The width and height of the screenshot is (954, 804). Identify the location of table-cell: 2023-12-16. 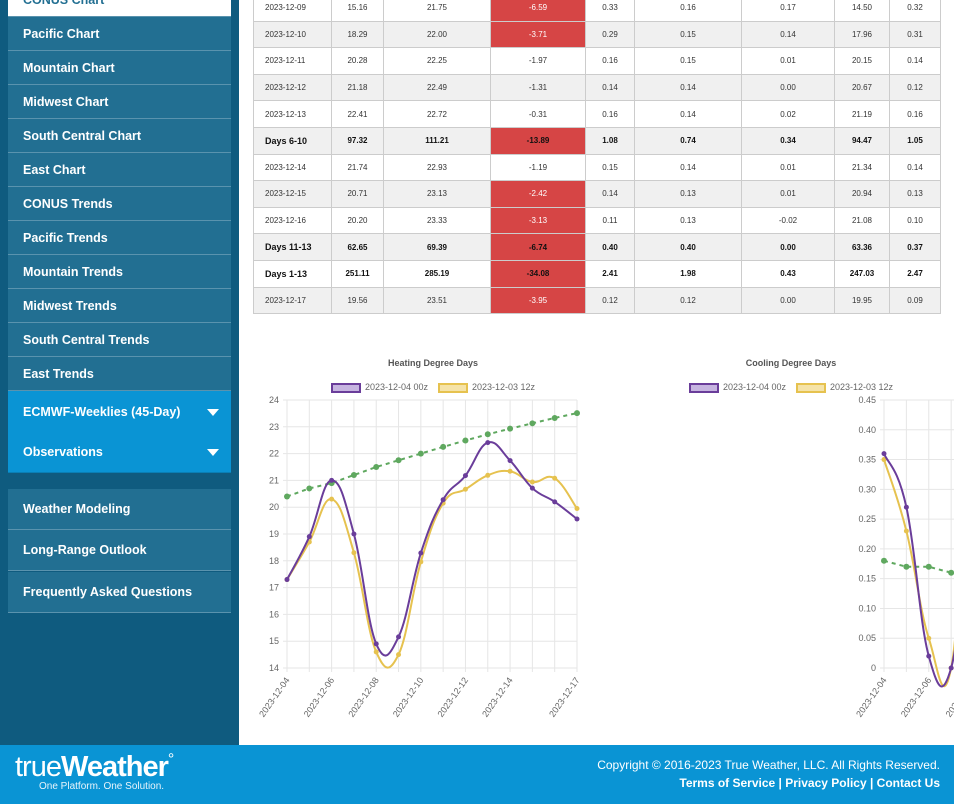
(292, 220).